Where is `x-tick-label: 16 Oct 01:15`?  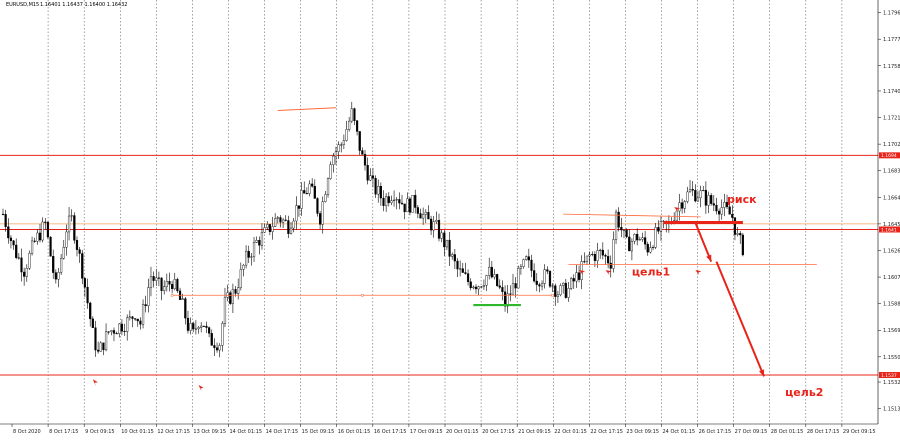 x-tick-label: 16 Oct 01:15 is located at coordinates (354, 432).